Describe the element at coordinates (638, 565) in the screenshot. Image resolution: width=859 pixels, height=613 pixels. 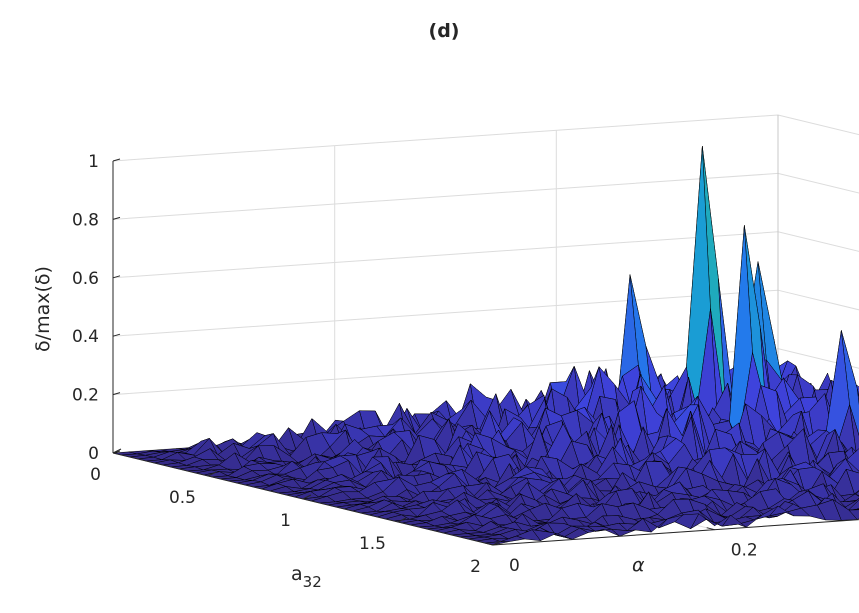
I see `y-axis-label: α` at that location.